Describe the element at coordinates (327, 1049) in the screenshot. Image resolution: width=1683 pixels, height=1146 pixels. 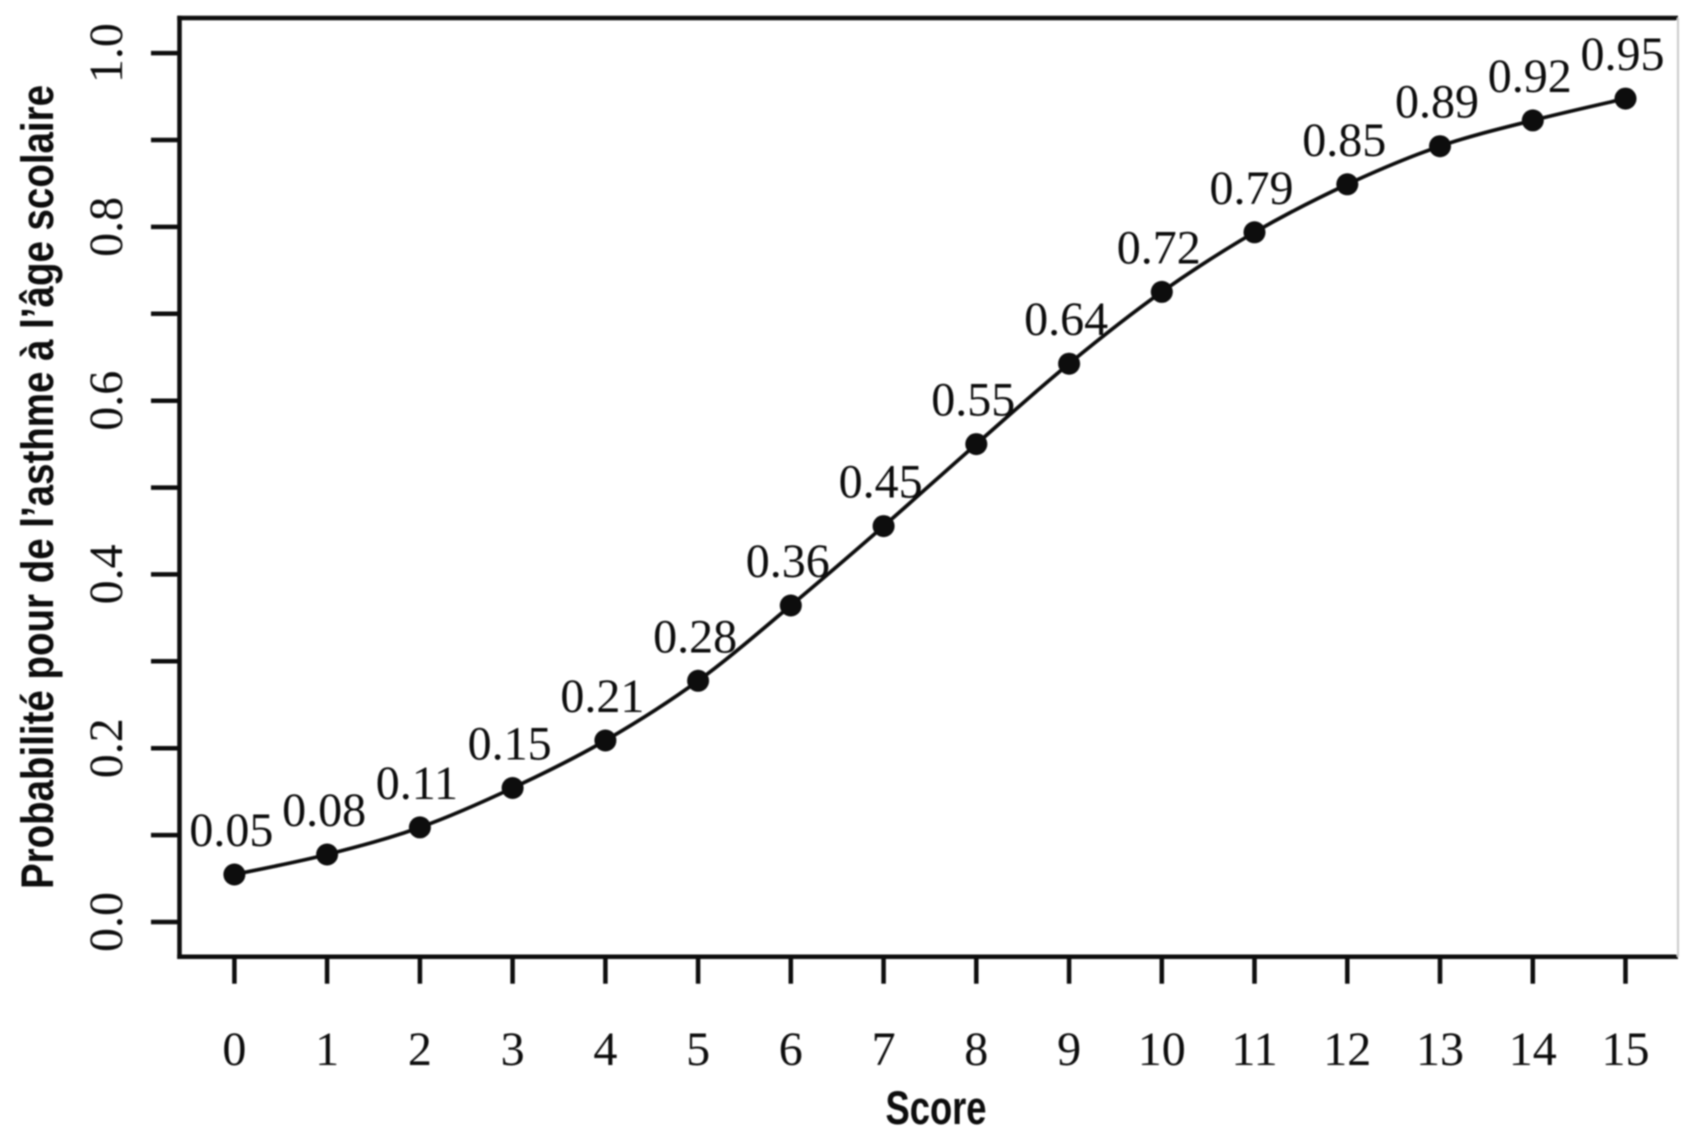
I see `svg-text: 1` at that location.